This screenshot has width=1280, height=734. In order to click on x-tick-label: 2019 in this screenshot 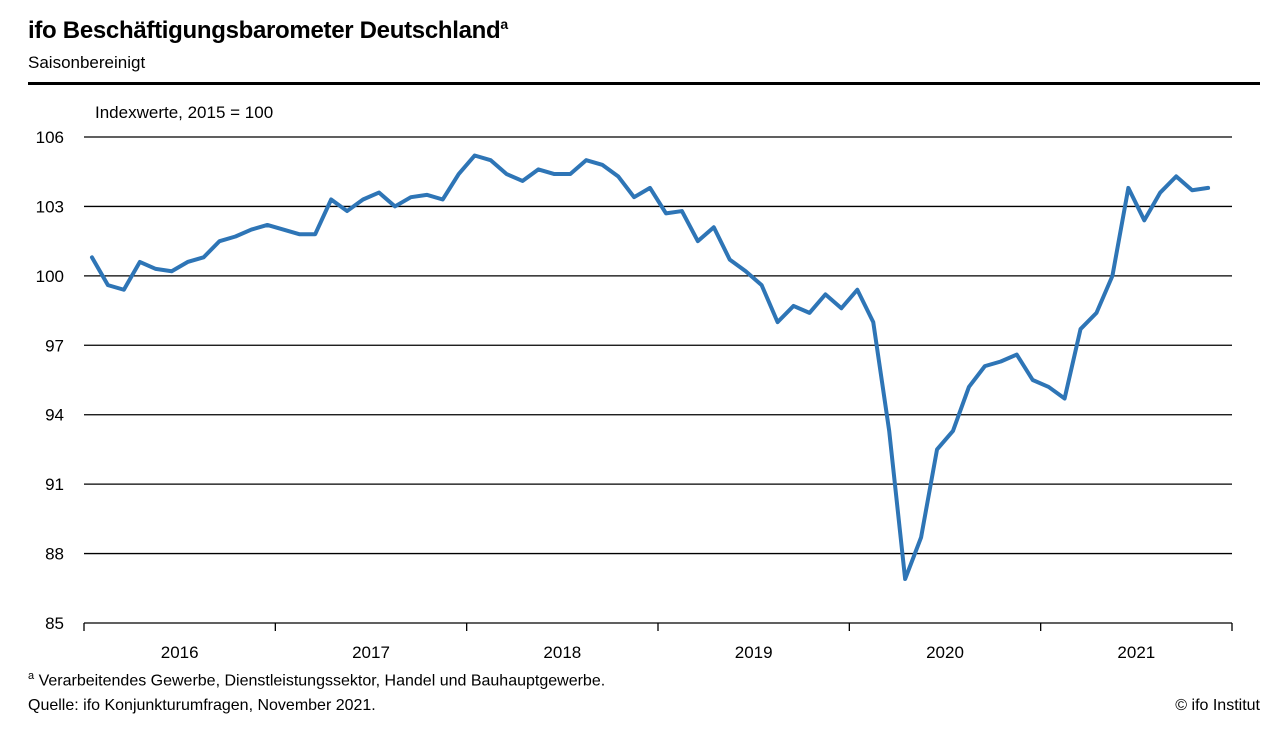, I will do `click(754, 652)`.